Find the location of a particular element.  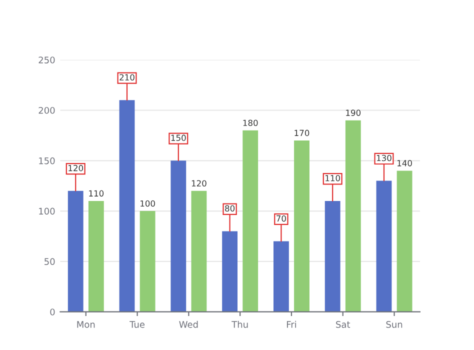

data-label: 80 is located at coordinates (230, 208).